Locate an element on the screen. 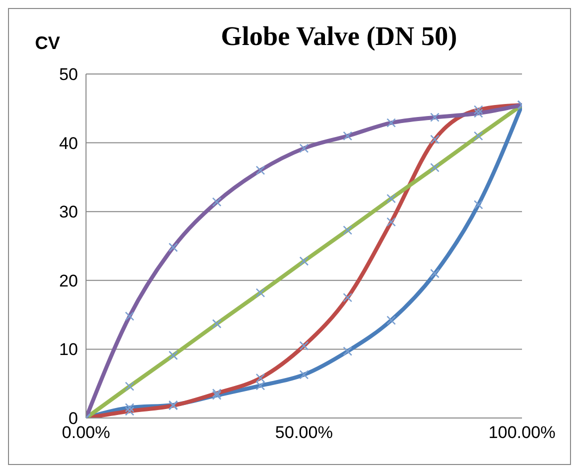 This screenshot has height=473, width=579. y-tick-label: 20 is located at coordinates (68, 280).